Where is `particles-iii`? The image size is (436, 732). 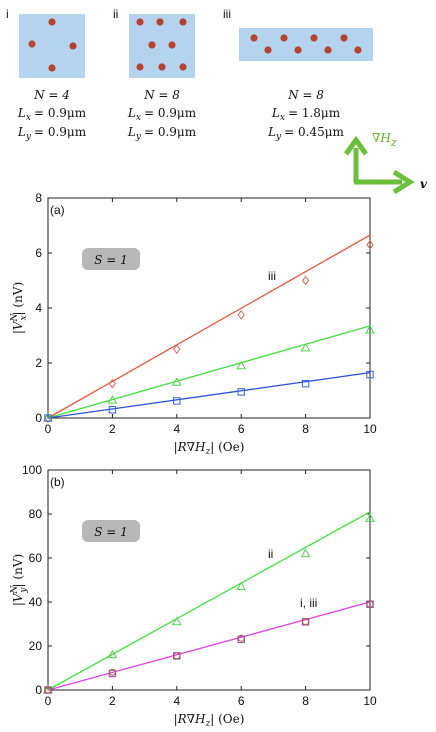 particles-iii is located at coordinates (306, 44).